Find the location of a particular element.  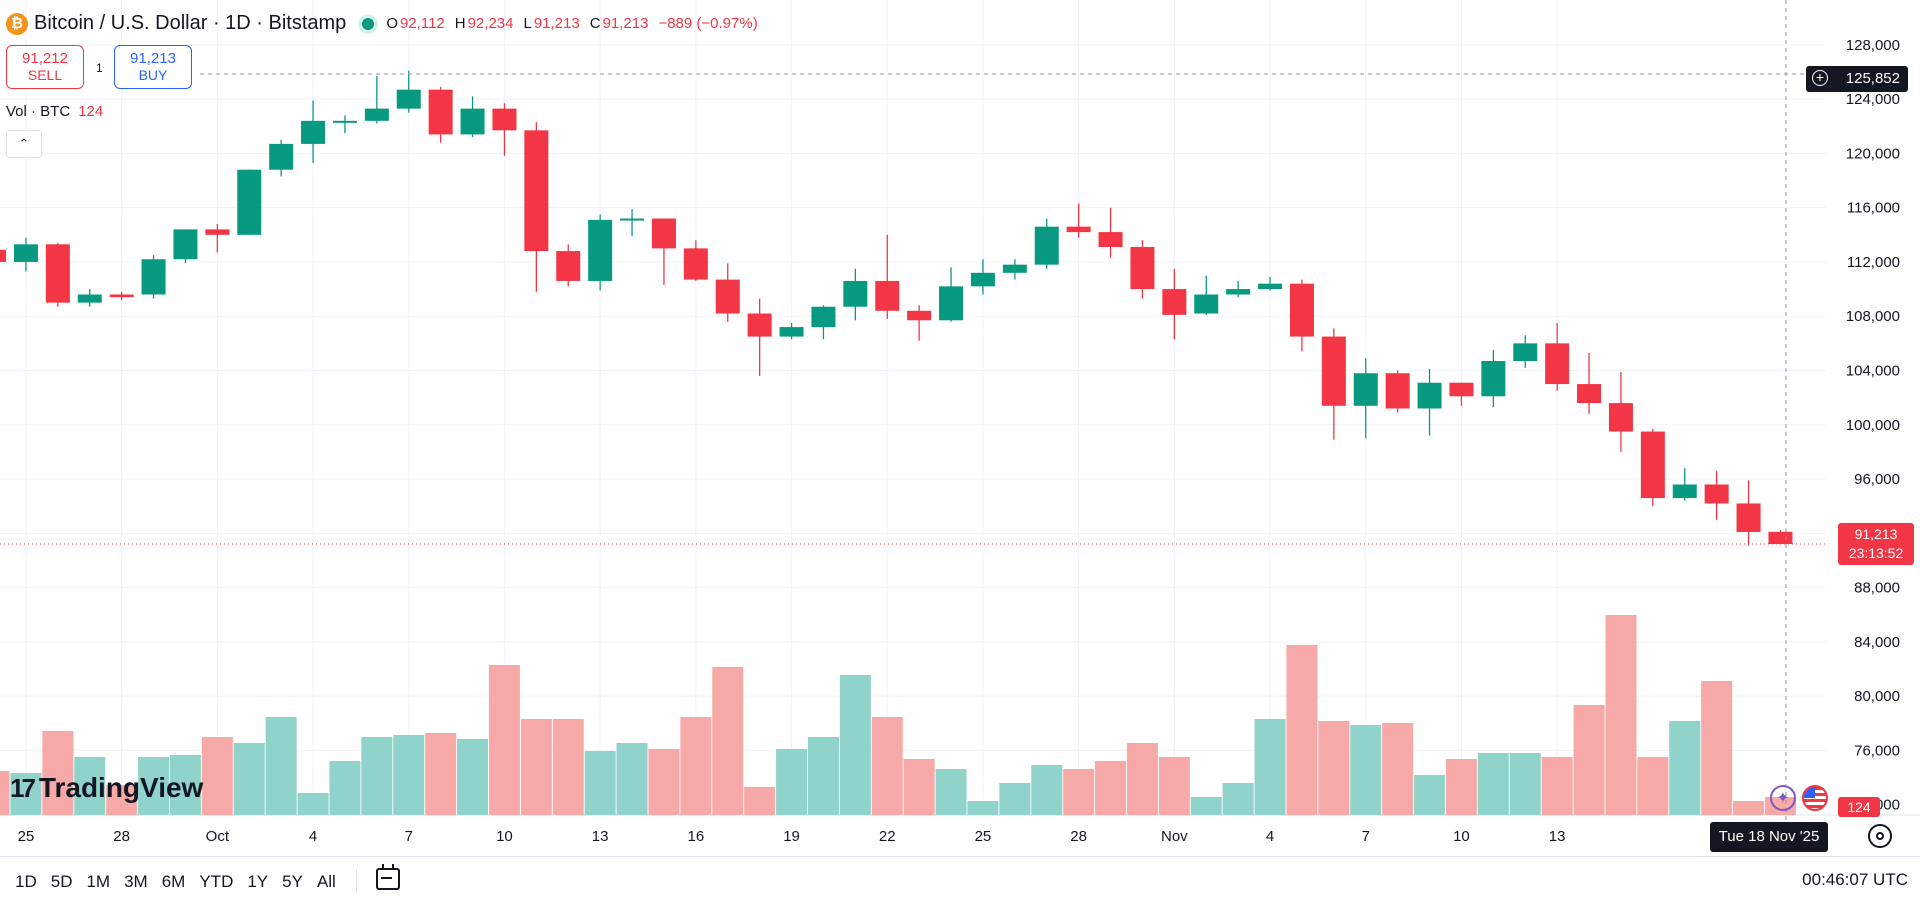

settings-icon is located at coordinates (1880, 836).